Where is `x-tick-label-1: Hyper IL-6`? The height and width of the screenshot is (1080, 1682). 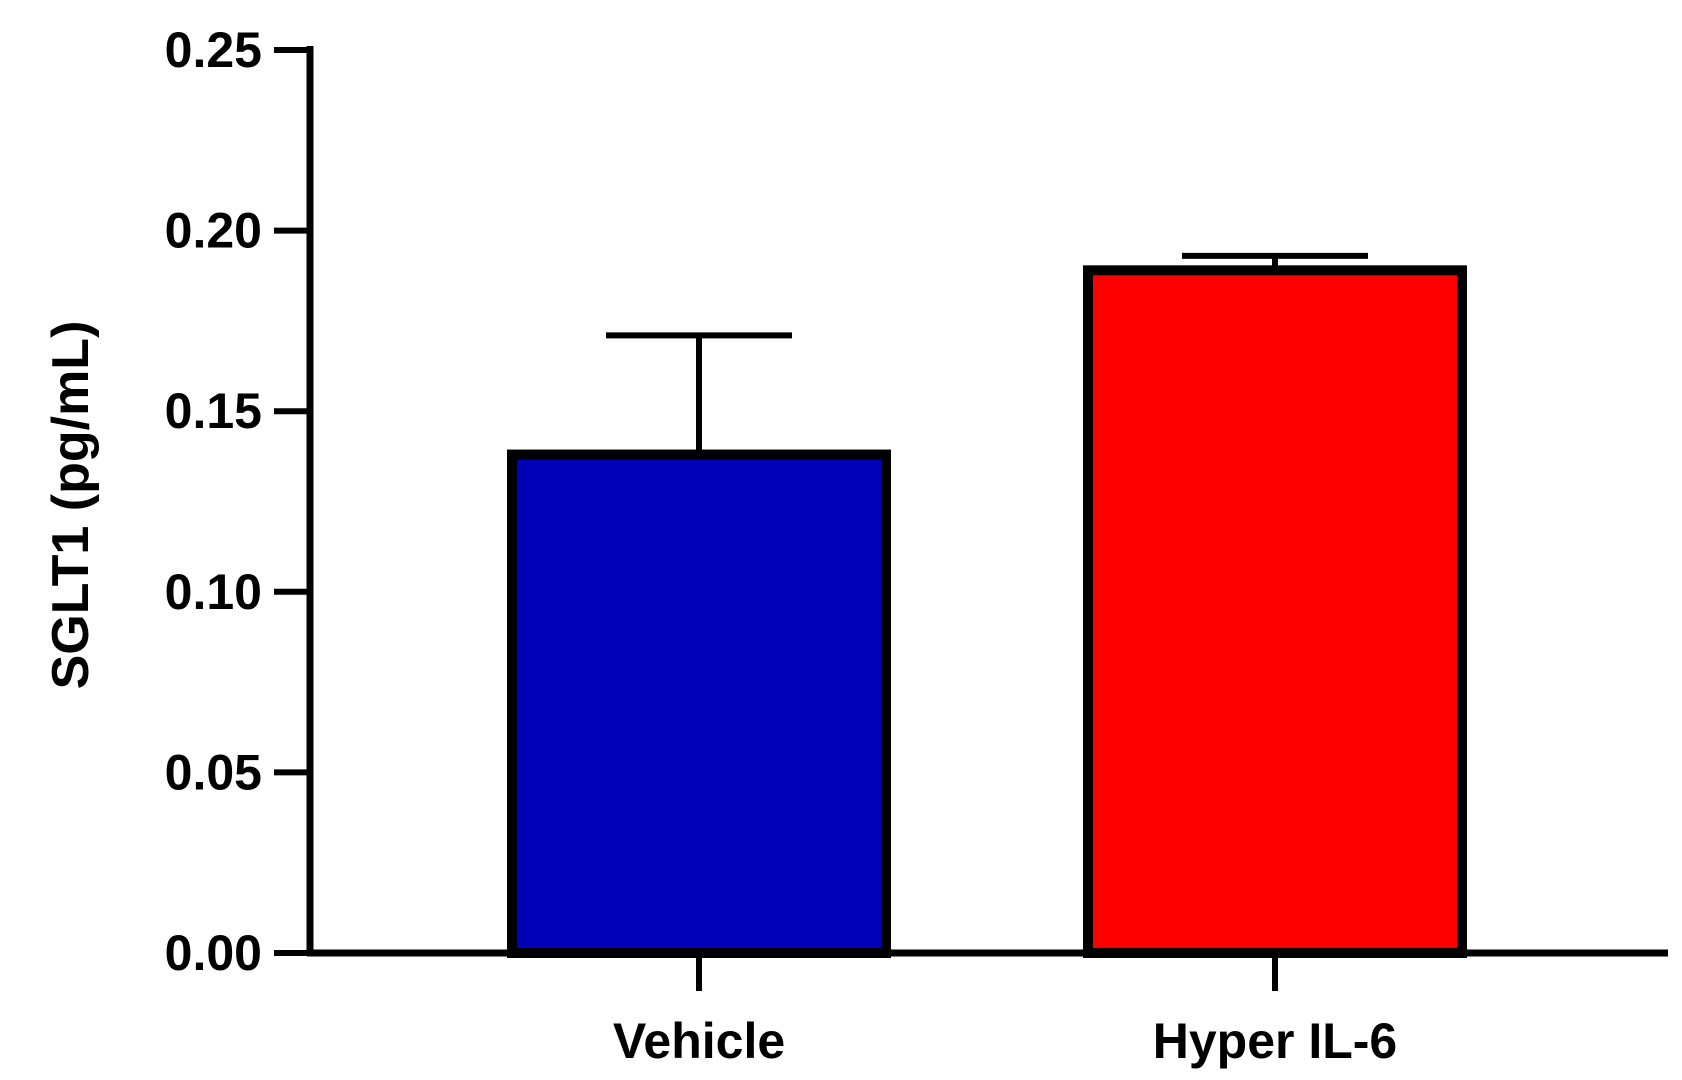
x-tick-label-1: Hyper IL-6 is located at coordinates (1275, 1041).